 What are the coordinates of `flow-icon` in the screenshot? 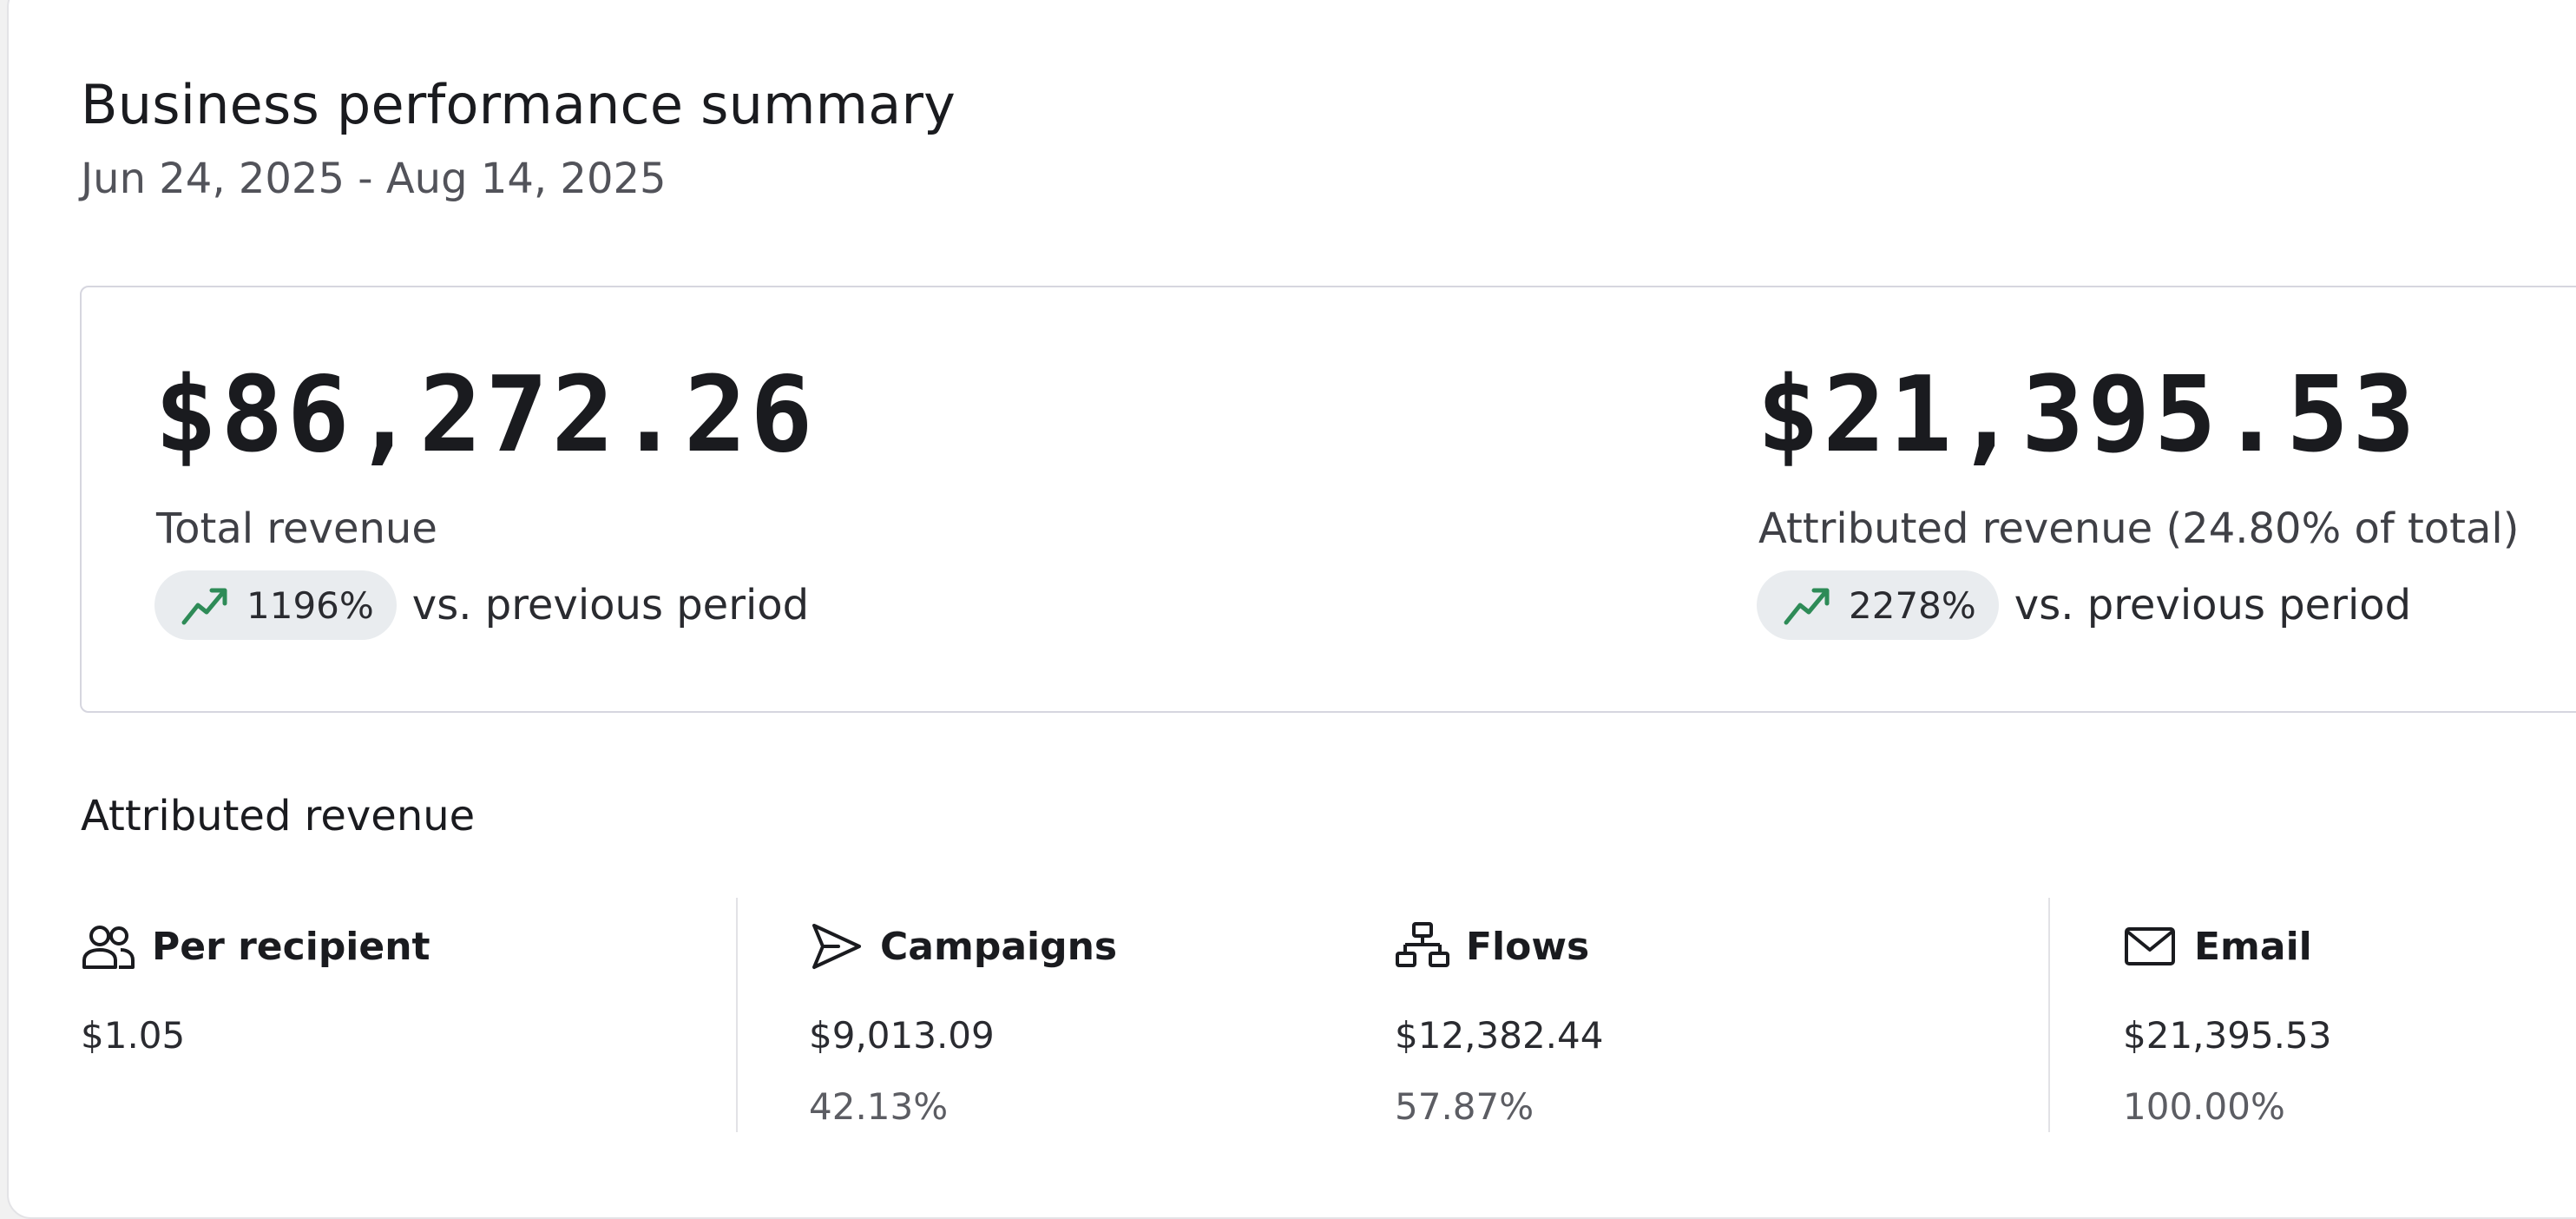 It's located at (1422, 945).